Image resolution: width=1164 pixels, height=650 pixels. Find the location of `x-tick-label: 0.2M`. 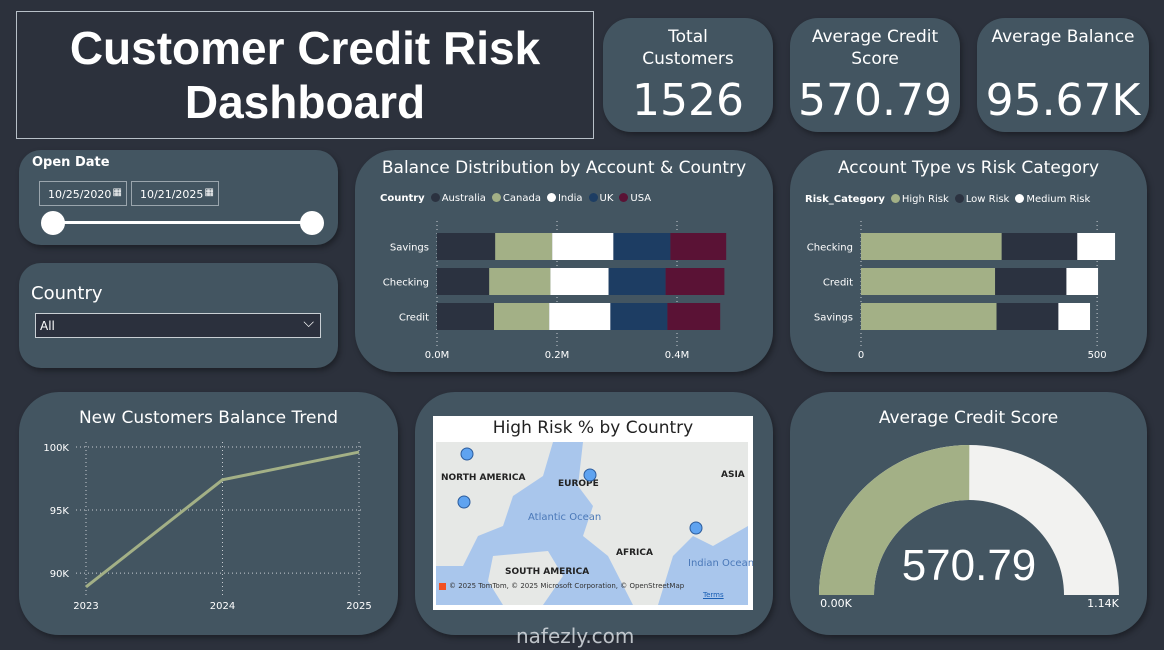

x-tick-label: 0.2M is located at coordinates (557, 355).